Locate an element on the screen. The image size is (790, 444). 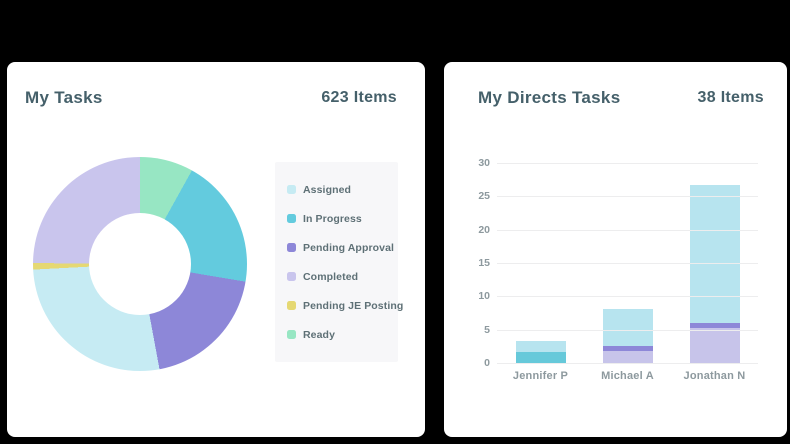
legend-item-in-progress: In Progress is located at coordinates (342, 219).